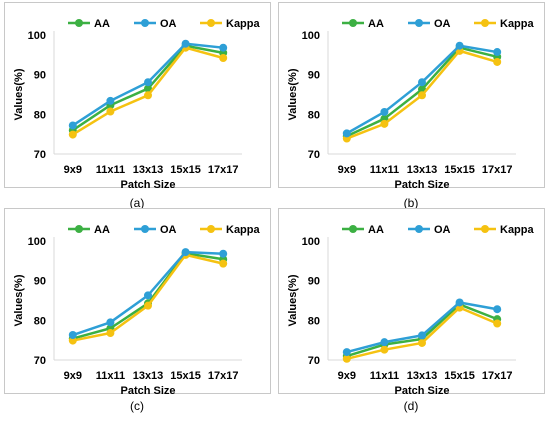 This screenshot has width=550, height=421. I want to click on panel-caption: (c), so click(137, 406).